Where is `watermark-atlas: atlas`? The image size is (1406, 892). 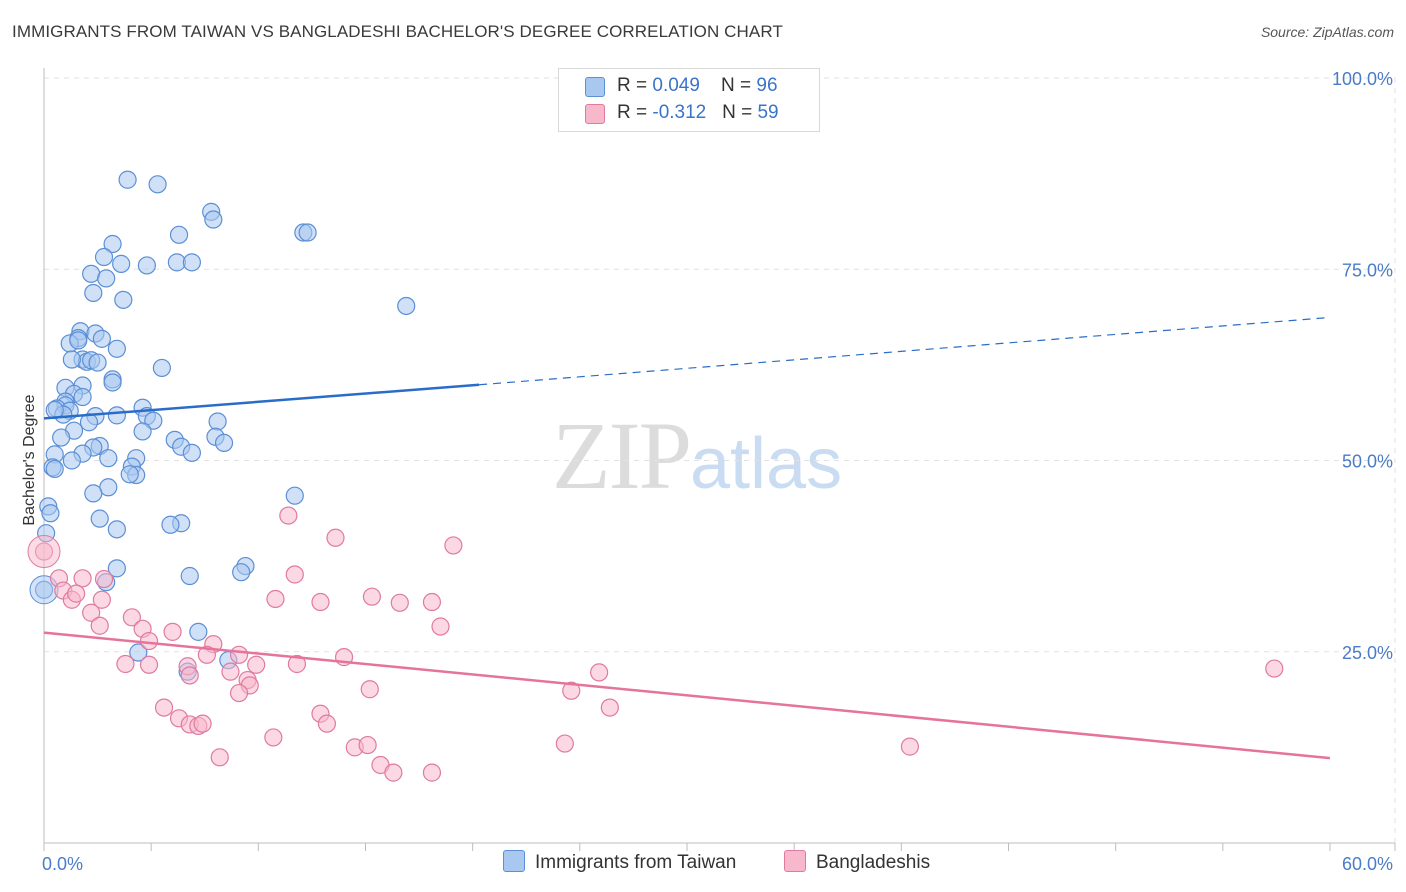
watermark-atlas: atlas is located at coordinates (766, 464).